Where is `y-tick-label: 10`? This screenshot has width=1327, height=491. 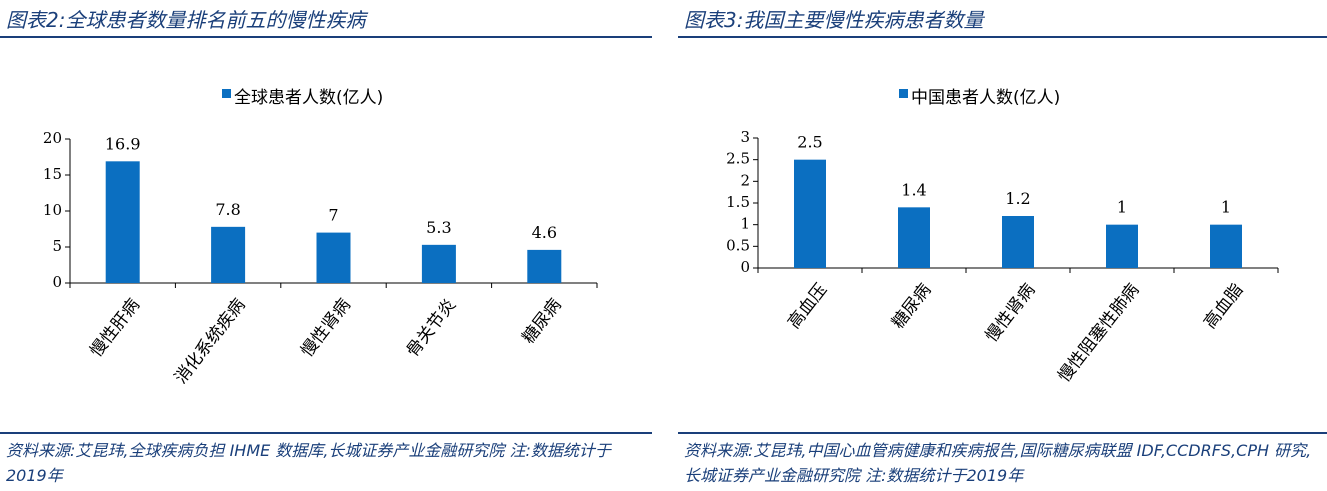 y-tick-label: 10 is located at coordinates (52, 210).